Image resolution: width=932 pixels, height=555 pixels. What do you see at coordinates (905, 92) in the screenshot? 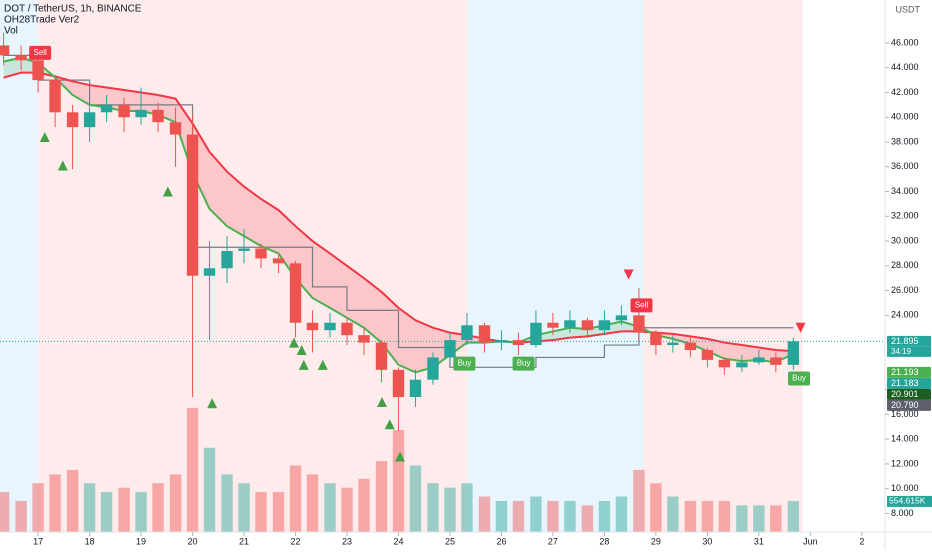
I see `y-tick-label: 42.000` at bounding box center [905, 92].